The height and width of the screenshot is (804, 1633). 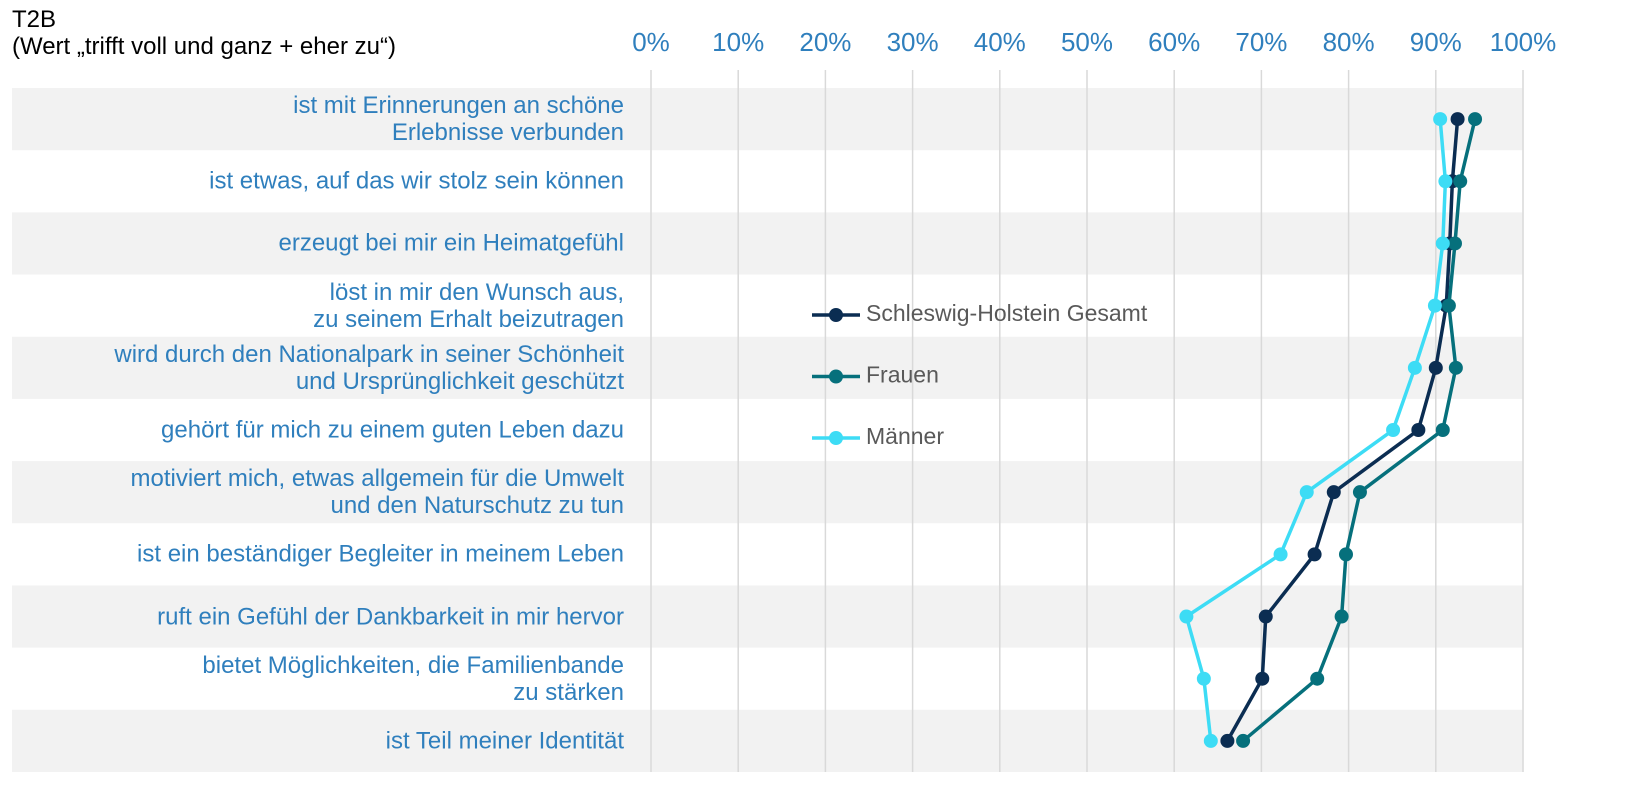 What do you see at coordinates (1436, 42) in the screenshot?
I see `x-tick-label: 90%` at bounding box center [1436, 42].